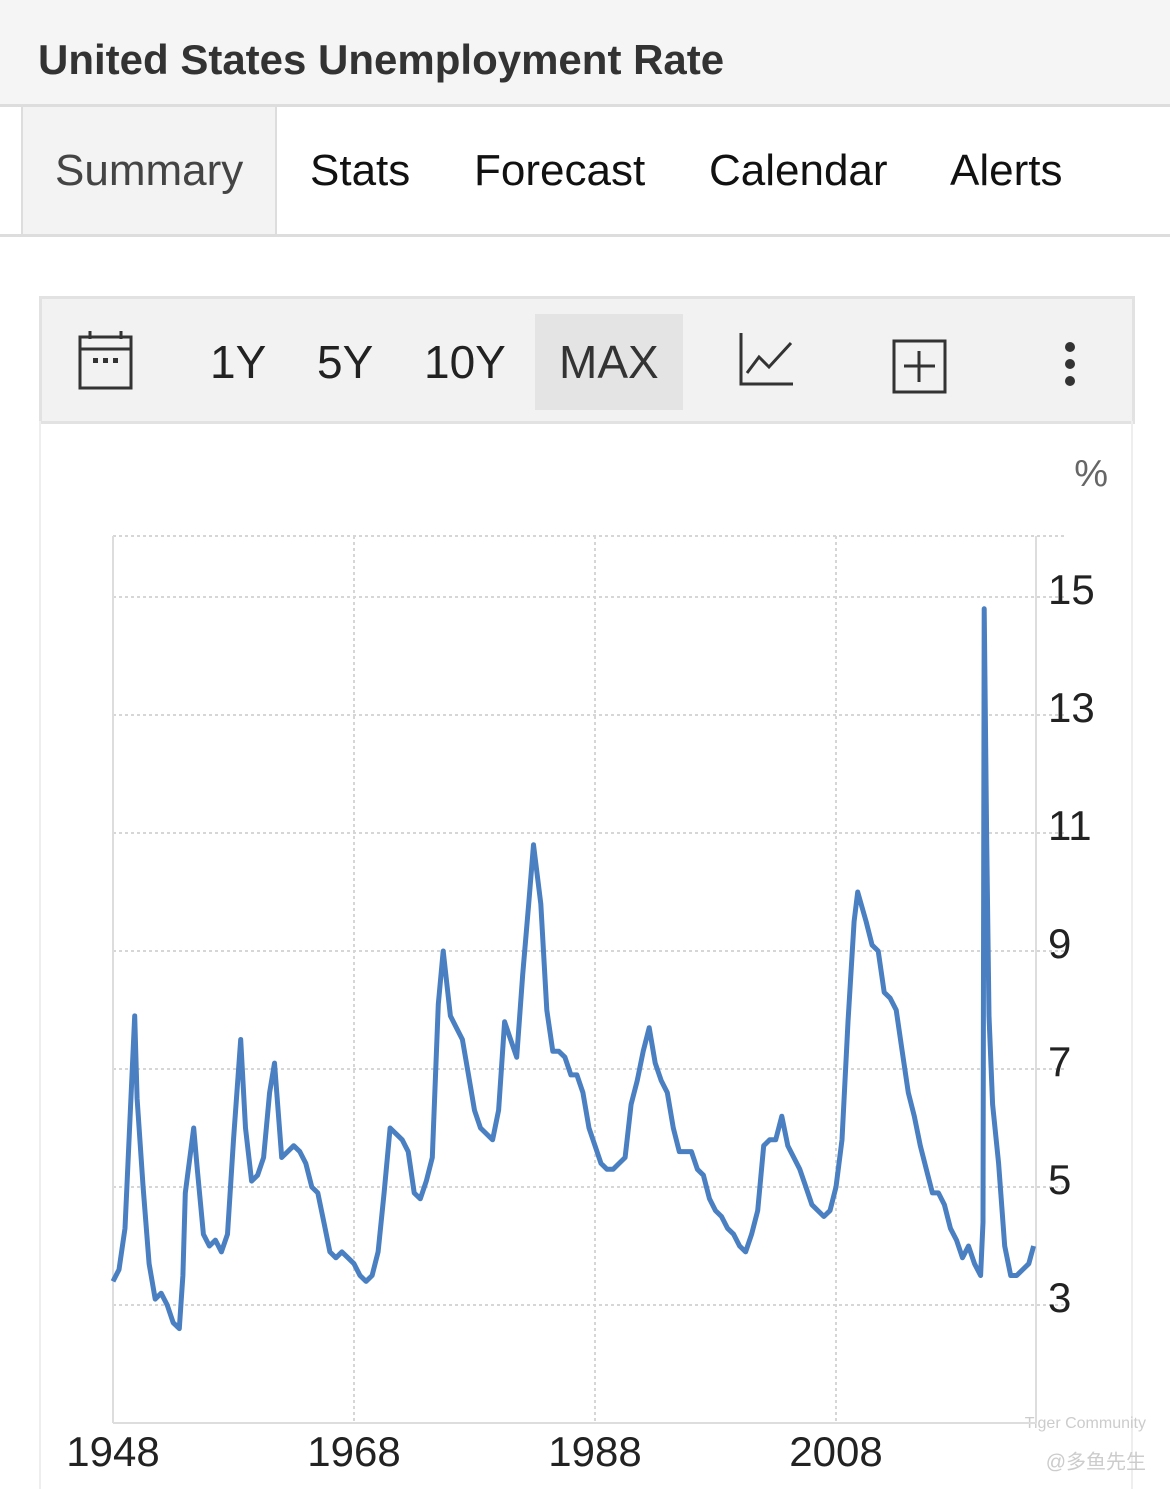 The image size is (1170, 1489). Describe the element at coordinates (1059, 1061) in the screenshot. I see `y-tick-label: 7` at that location.